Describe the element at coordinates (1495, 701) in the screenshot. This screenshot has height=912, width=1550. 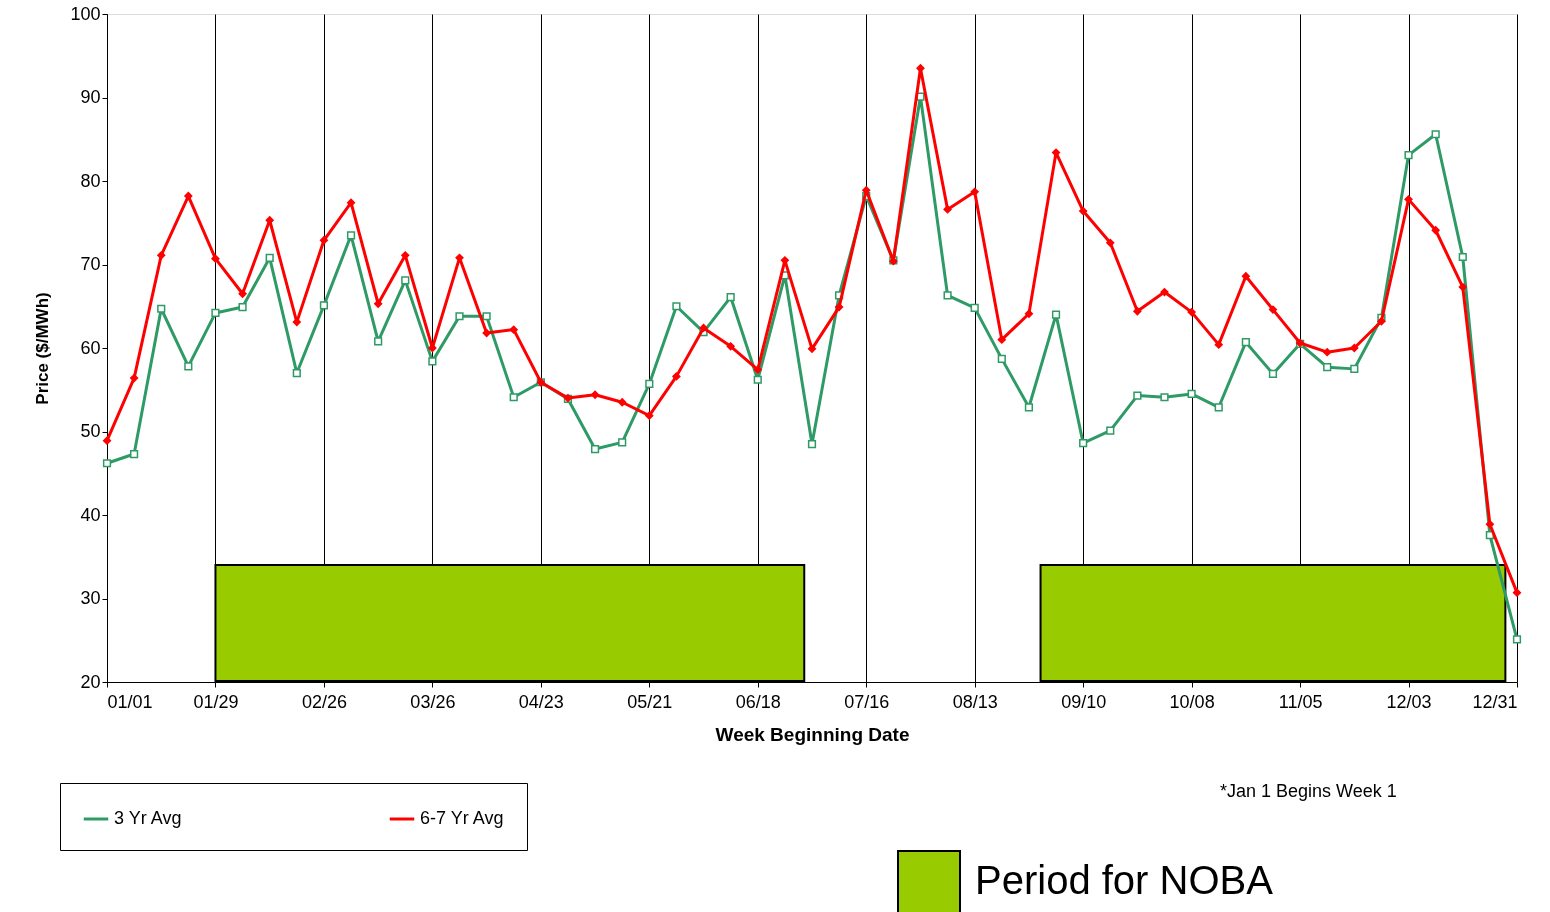
I see `x-tick-label: 12/31` at that location.